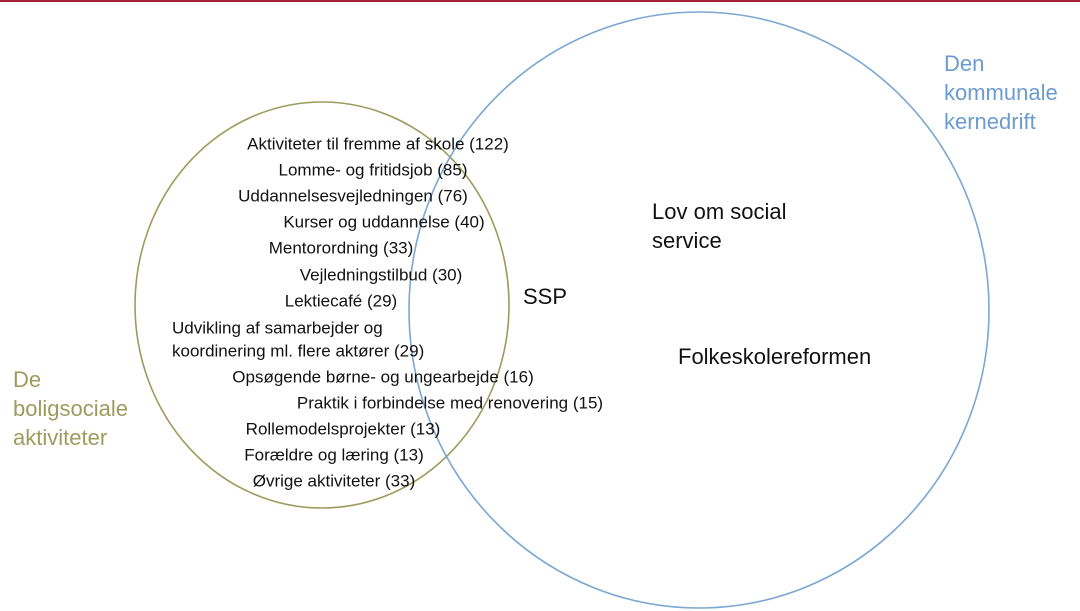 The width and height of the screenshot is (1080, 611). Describe the element at coordinates (381, 274) in the screenshot. I see `activity-item: Vejledningstilbud (30)` at that location.